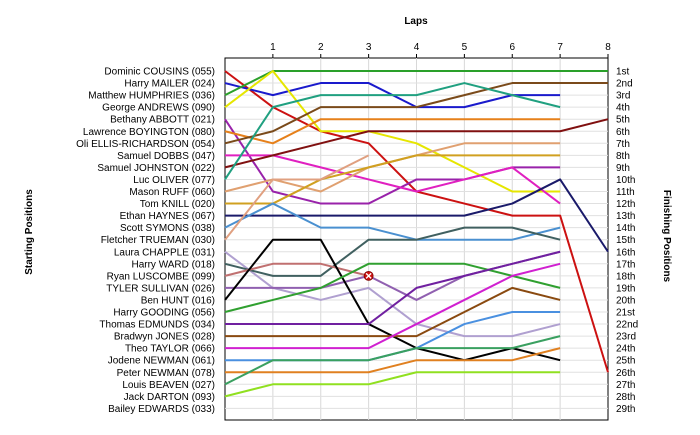 The image size is (700, 435). Describe the element at coordinates (625, 349) in the screenshot. I see `finishing-position-label: 24th` at that location.